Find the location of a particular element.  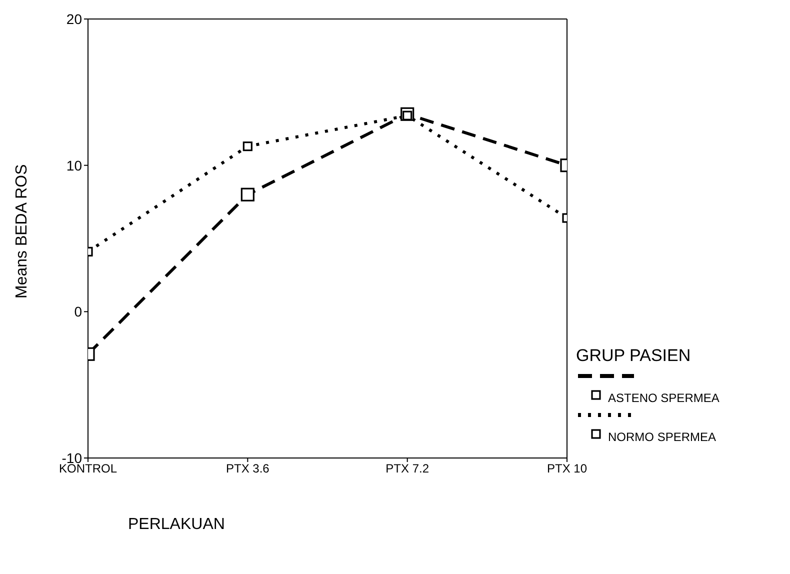

y-tick-label: 0 is located at coordinates (78, 312).